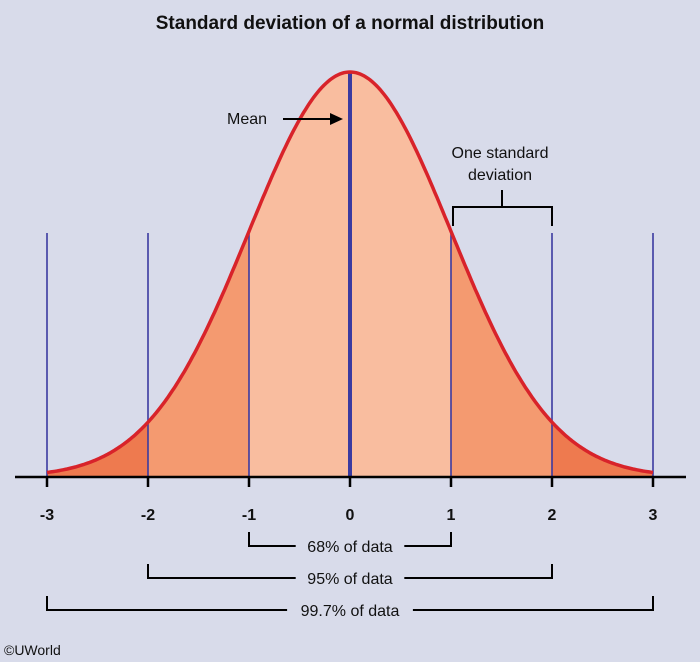 The image size is (700, 662). I want to click on copyright-text: ©UWorld, so click(32, 650).